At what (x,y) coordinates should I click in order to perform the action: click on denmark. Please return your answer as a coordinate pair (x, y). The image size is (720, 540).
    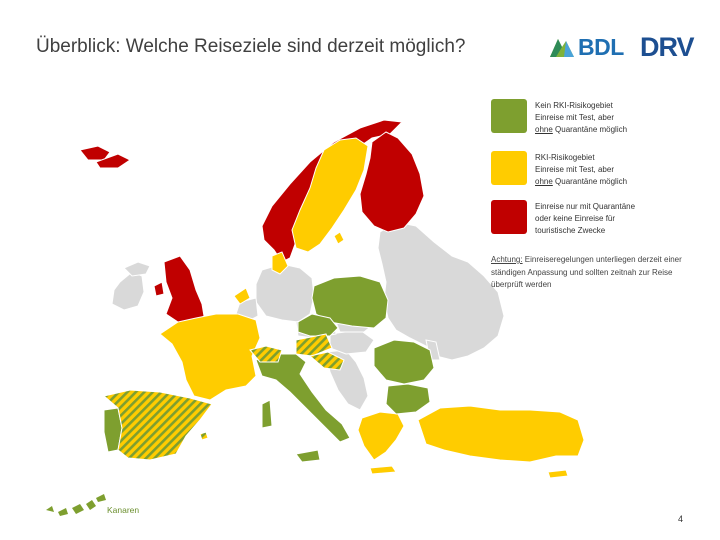
    Looking at the image, I should click on (280, 263).